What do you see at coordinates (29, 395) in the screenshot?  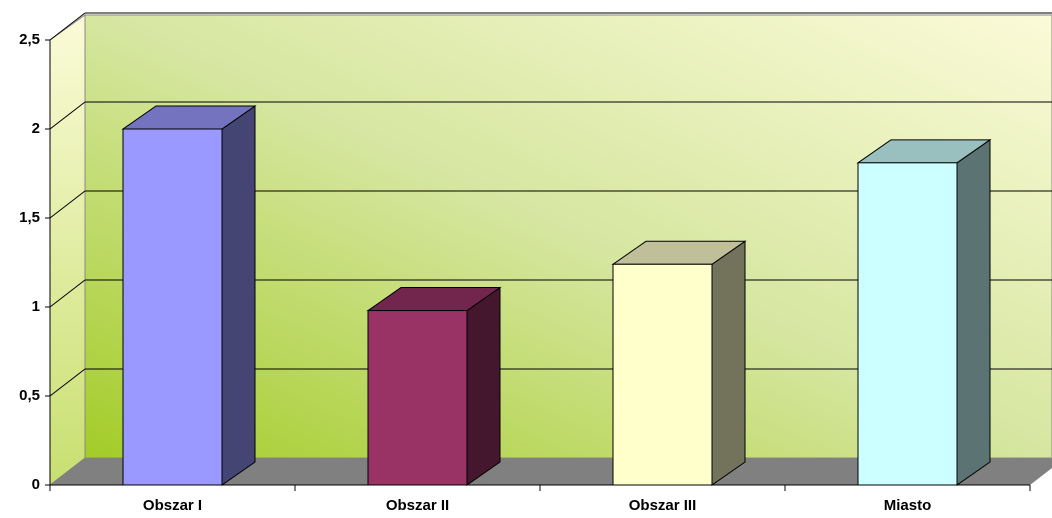 I see `y-tick-label: 0,5` at bounding box center [29, 395].